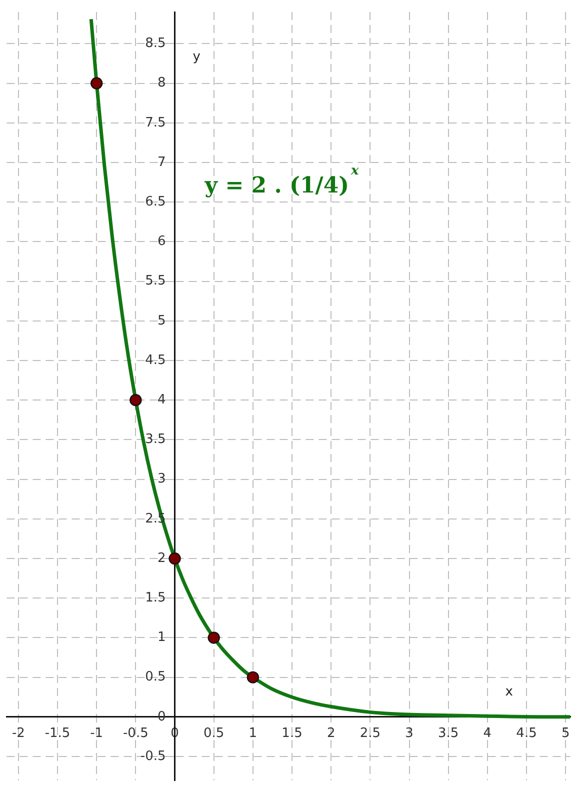 This screenshot has height=787, width=577. What do you see at coordinates (565, 734) in the screenshot?
I see `x-tick-label: 5` at bounding box center [565, 734].